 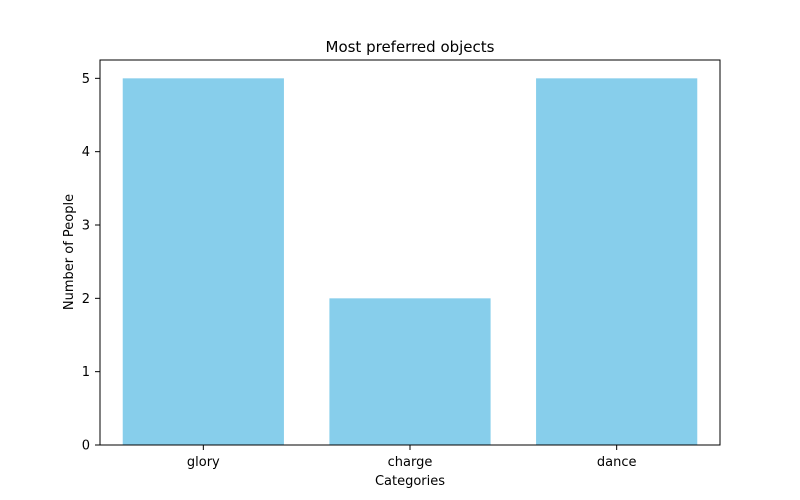 I want to click on y-axis: 0 1 2 3 4 5, so click(x=91, y=263).